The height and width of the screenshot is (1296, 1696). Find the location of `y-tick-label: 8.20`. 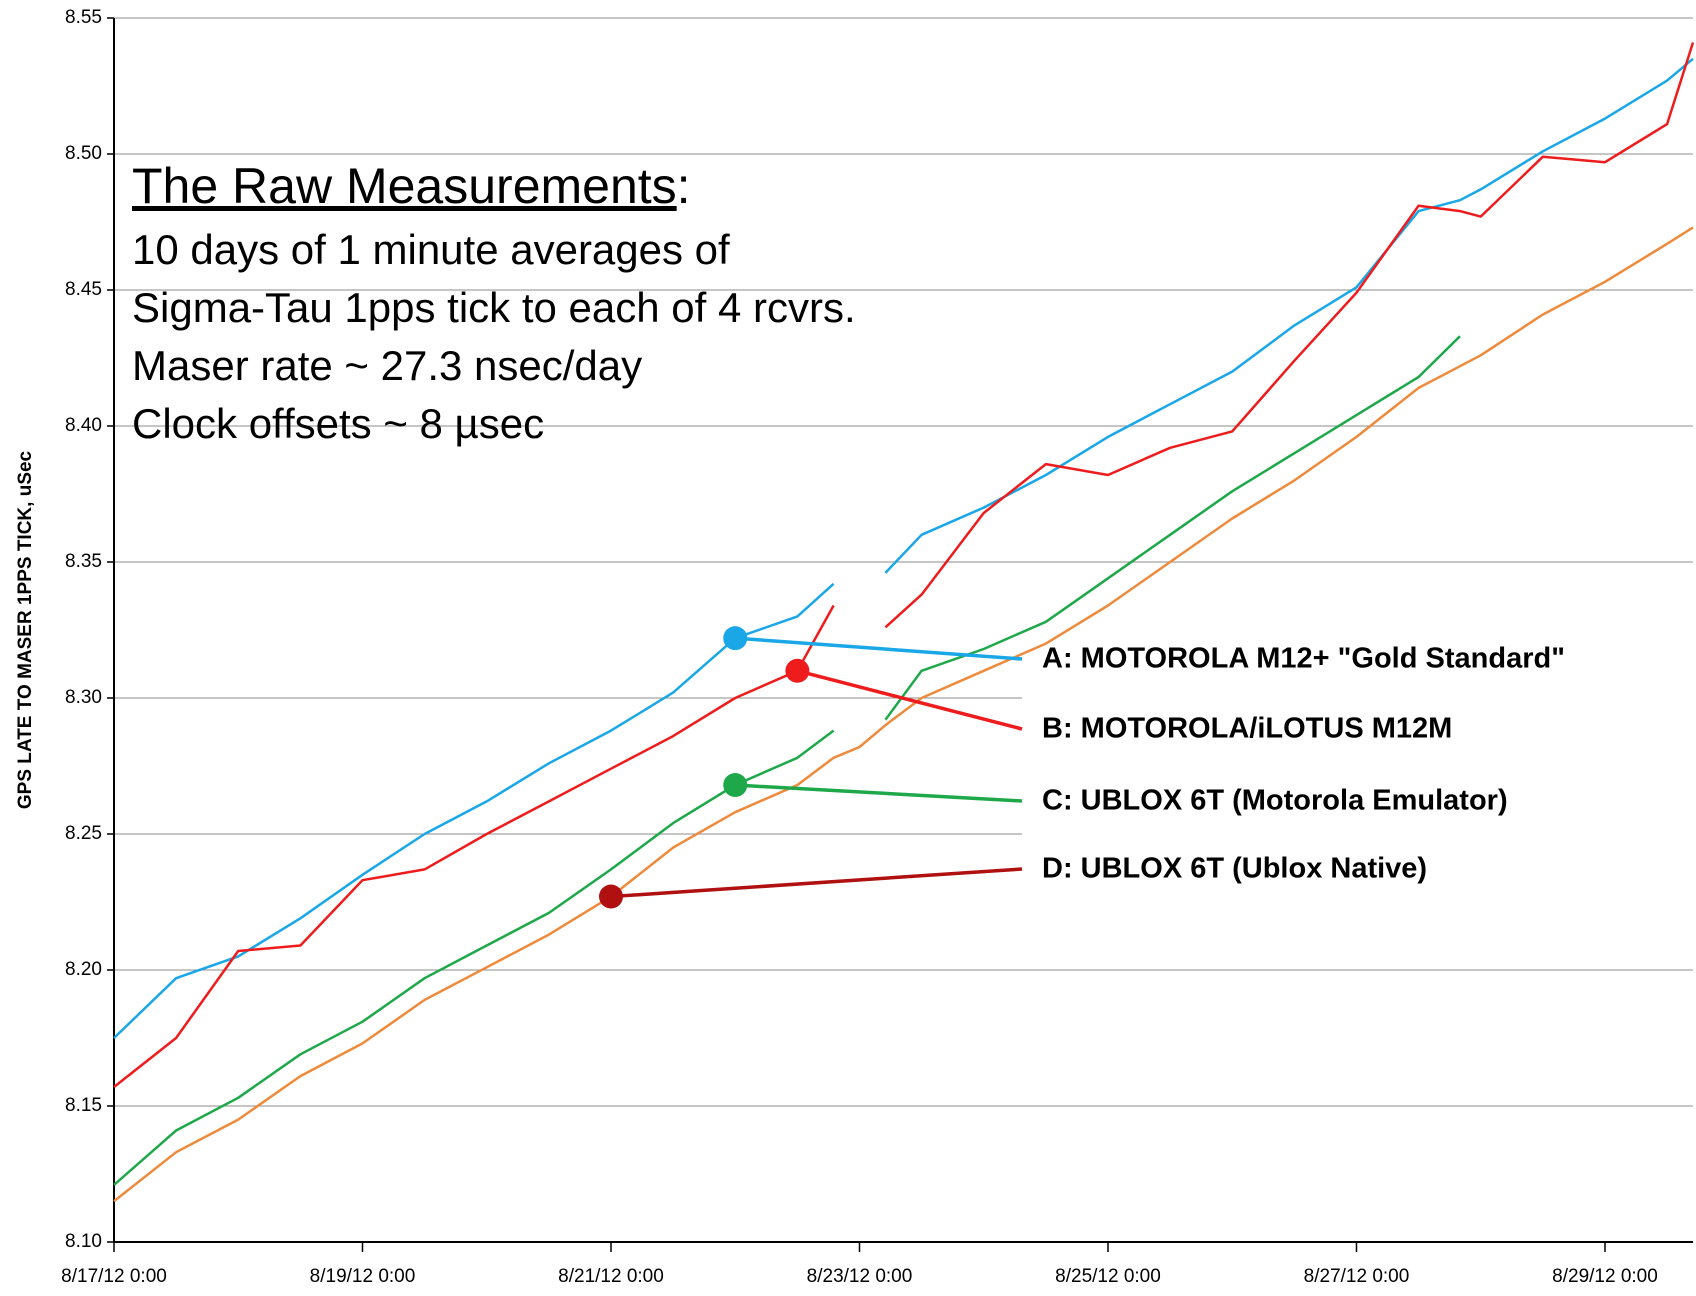

y-tick-label: 8.20 is located at coordinates (83, 969).